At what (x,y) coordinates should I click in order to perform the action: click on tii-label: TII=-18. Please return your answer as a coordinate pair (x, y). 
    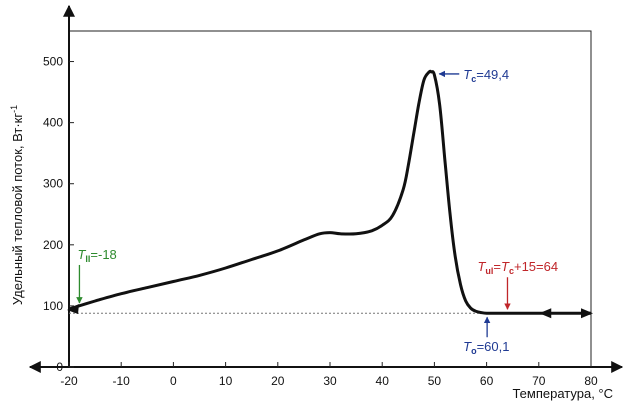
    Looking at the image, I should click on (96, 255).